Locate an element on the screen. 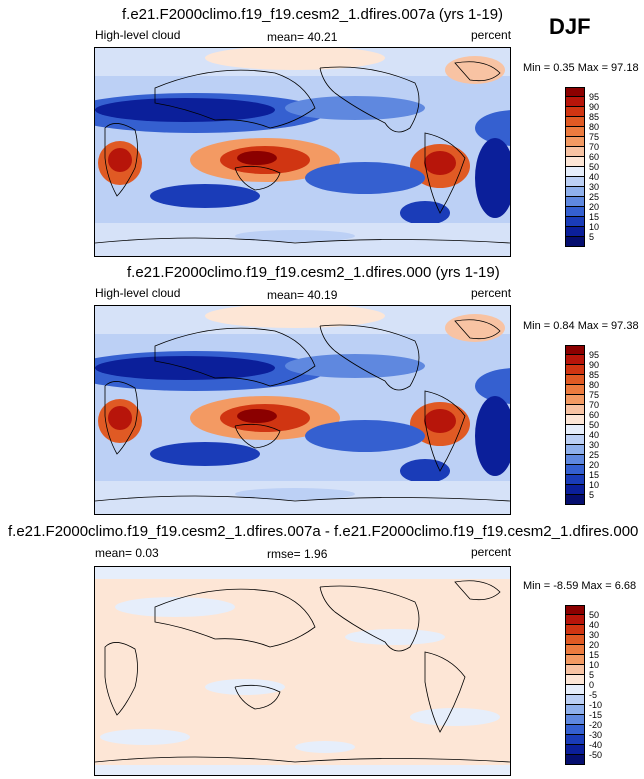 The image size is (644, 779). min-max-label: Min = -8.59 Max = 6.68 is located at coordinates (580, 586).